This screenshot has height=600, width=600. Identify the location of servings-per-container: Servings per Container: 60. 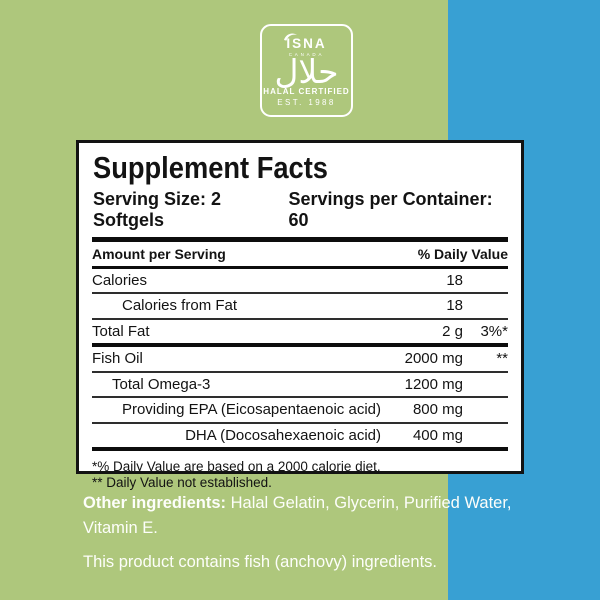
(390, 209).